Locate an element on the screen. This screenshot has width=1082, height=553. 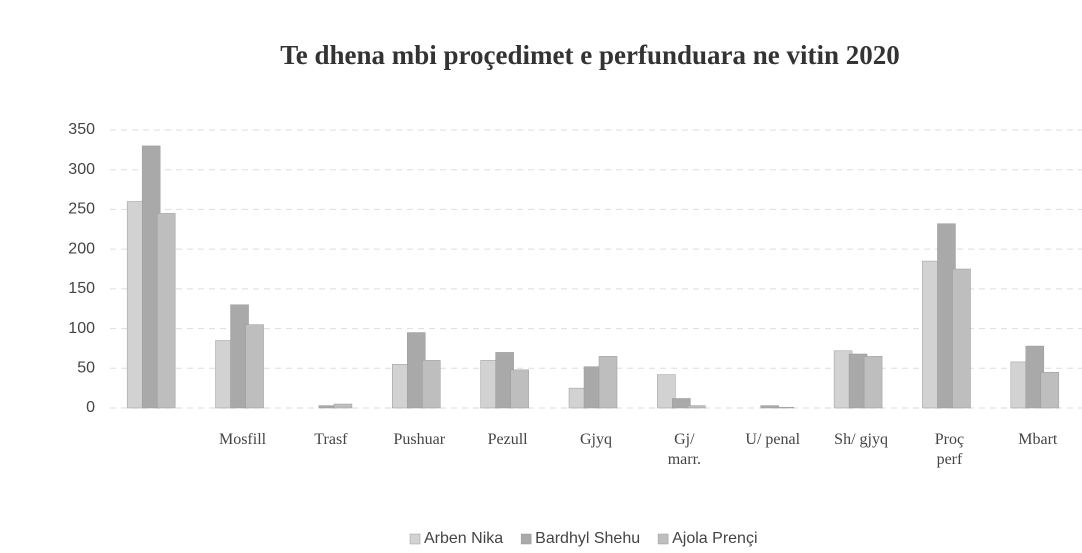
x-tick-label: Gjyq is located at coordinates (596, 439).